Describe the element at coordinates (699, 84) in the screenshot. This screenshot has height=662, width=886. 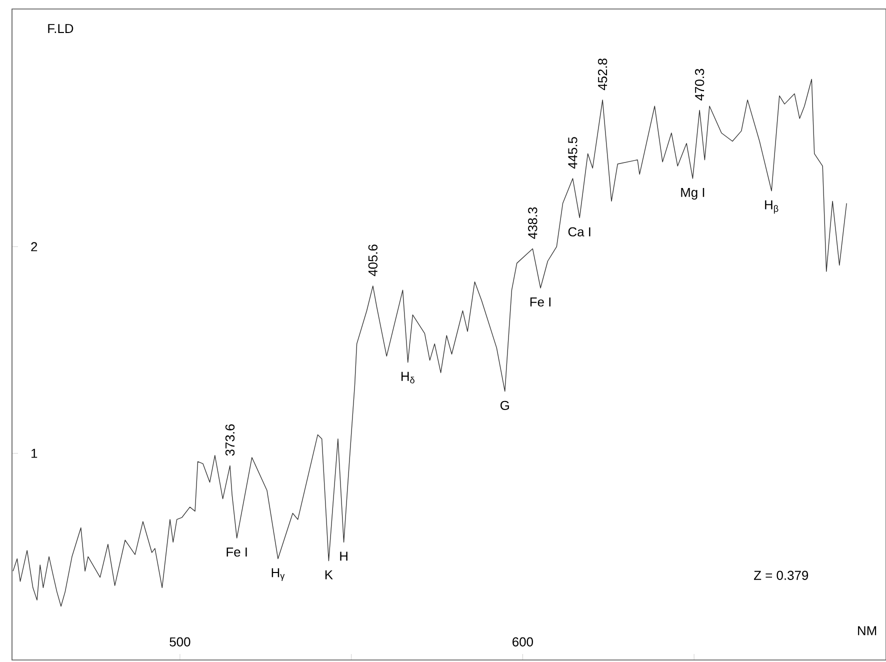
I see `annotation: 470.3` at that location.